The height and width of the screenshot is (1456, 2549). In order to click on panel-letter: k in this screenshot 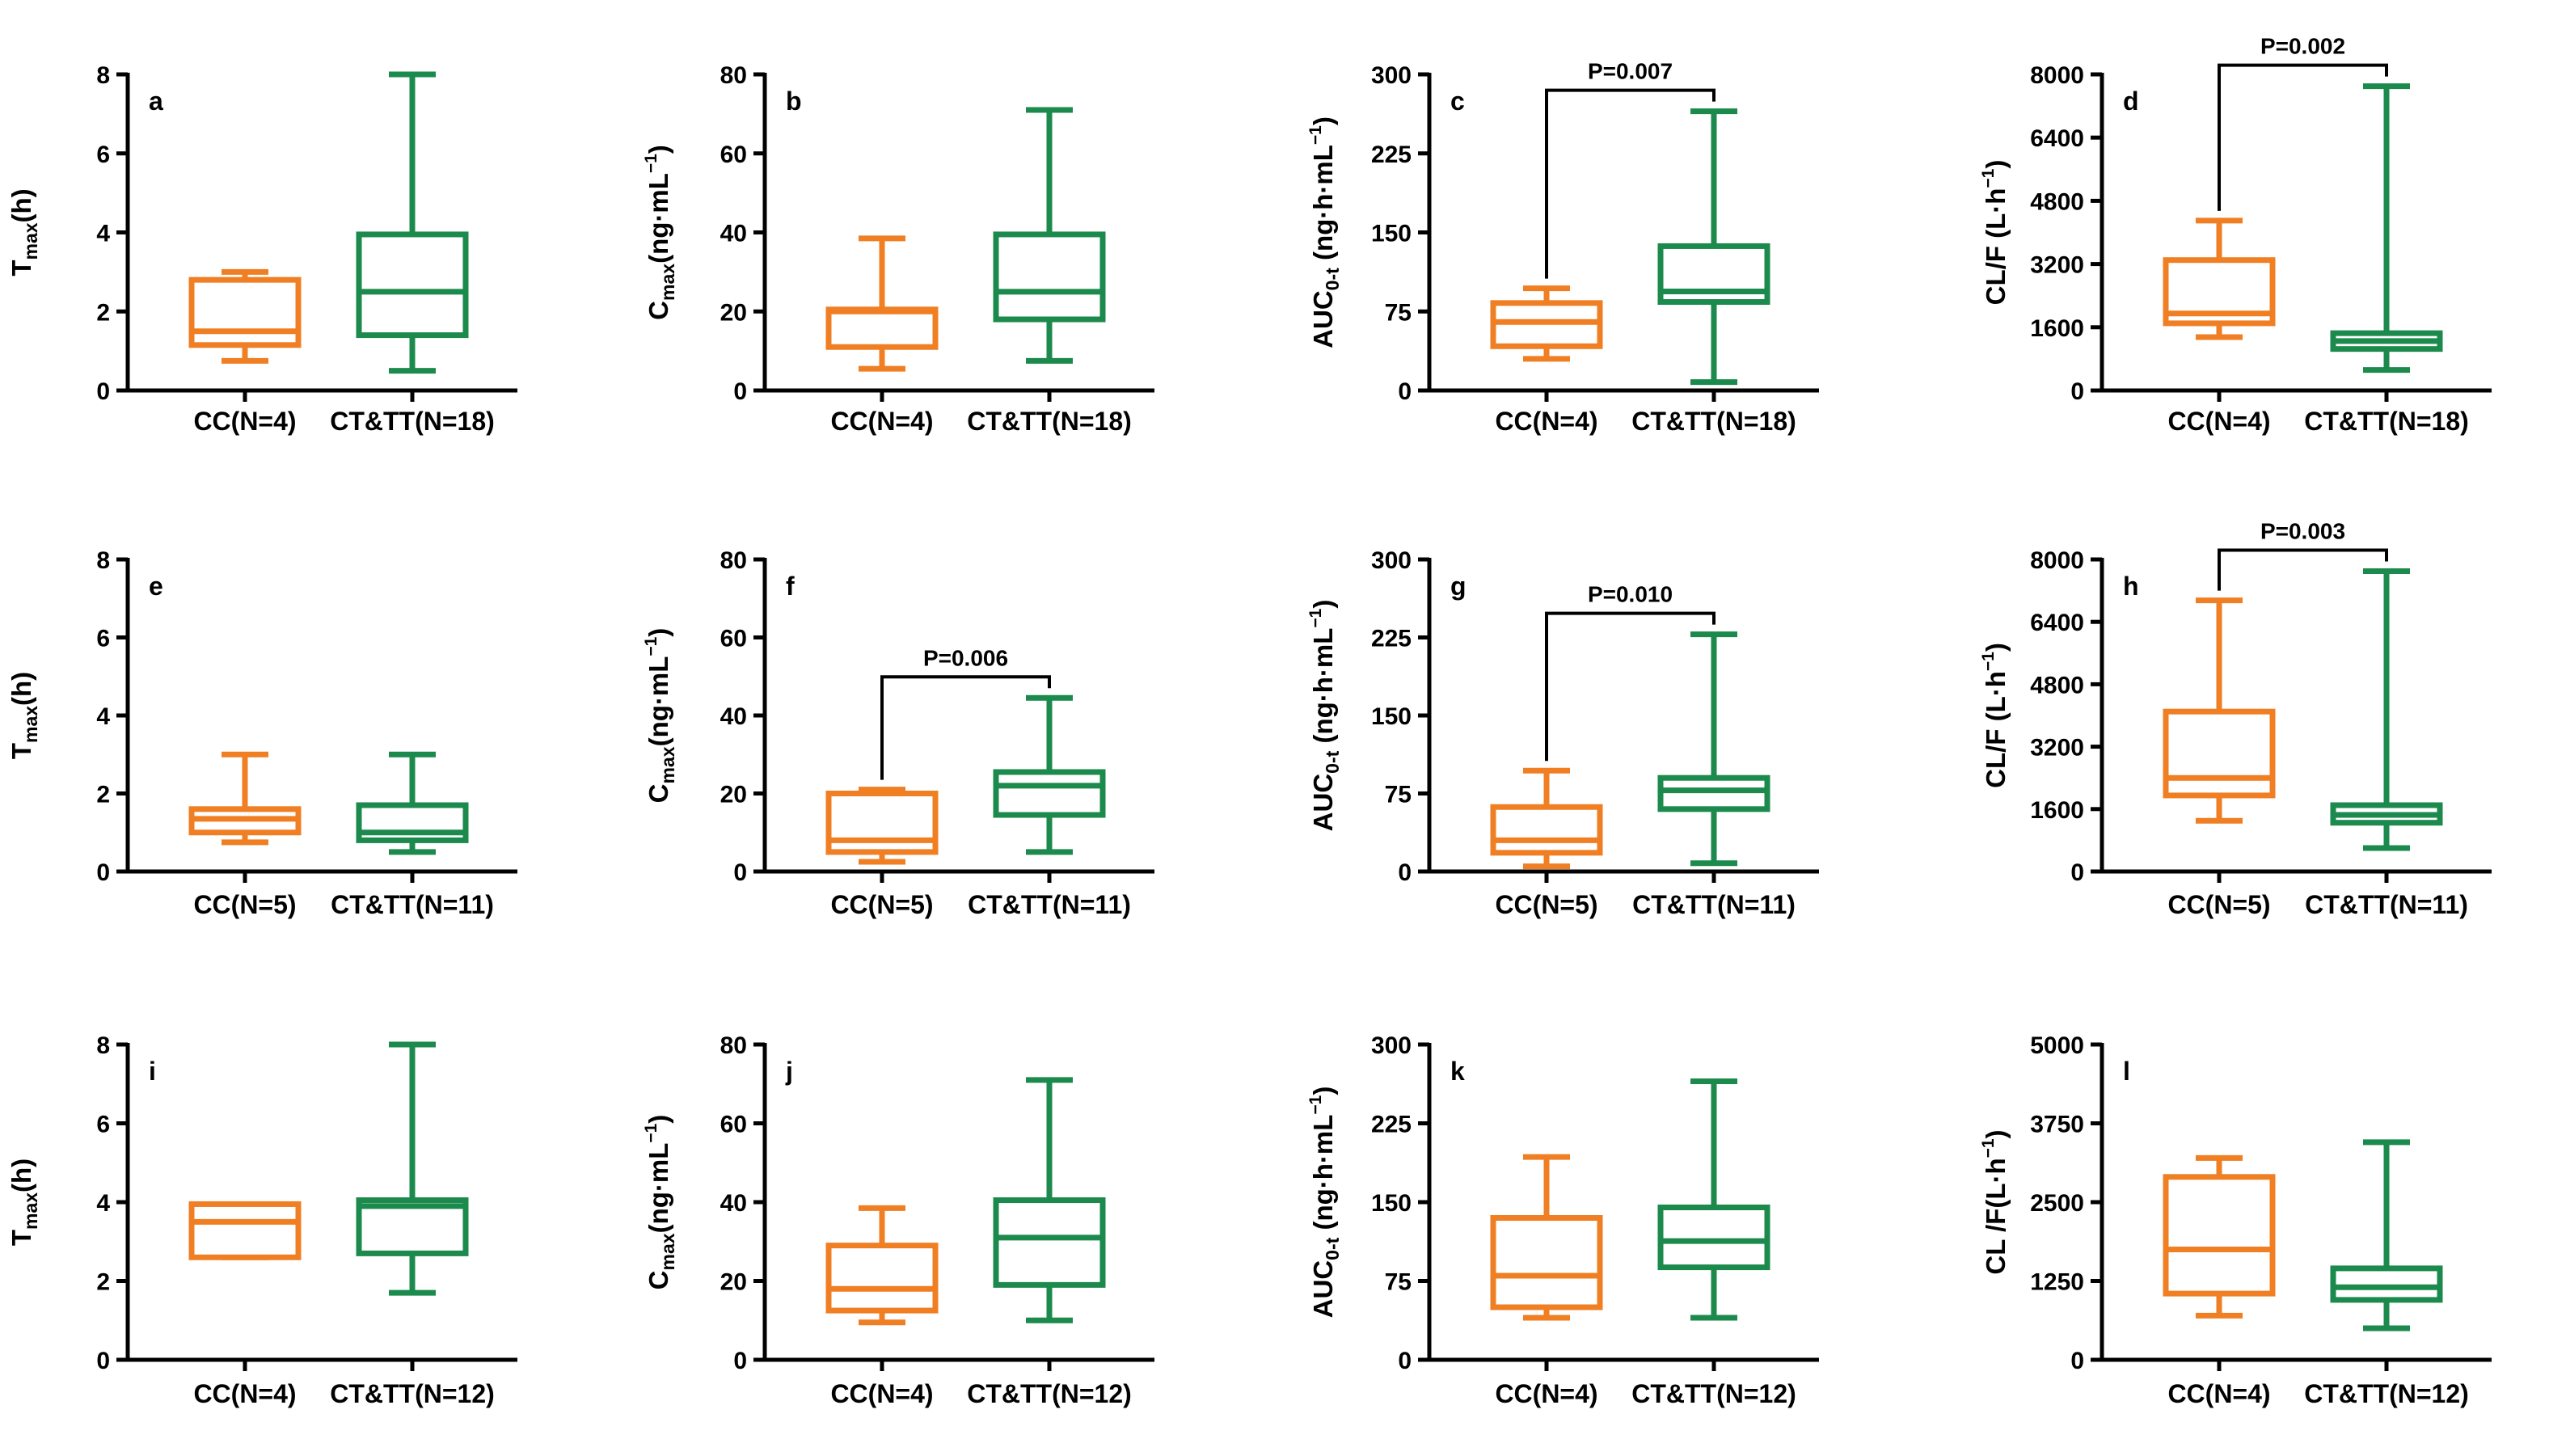, I will do `click(1457, 1071)`.